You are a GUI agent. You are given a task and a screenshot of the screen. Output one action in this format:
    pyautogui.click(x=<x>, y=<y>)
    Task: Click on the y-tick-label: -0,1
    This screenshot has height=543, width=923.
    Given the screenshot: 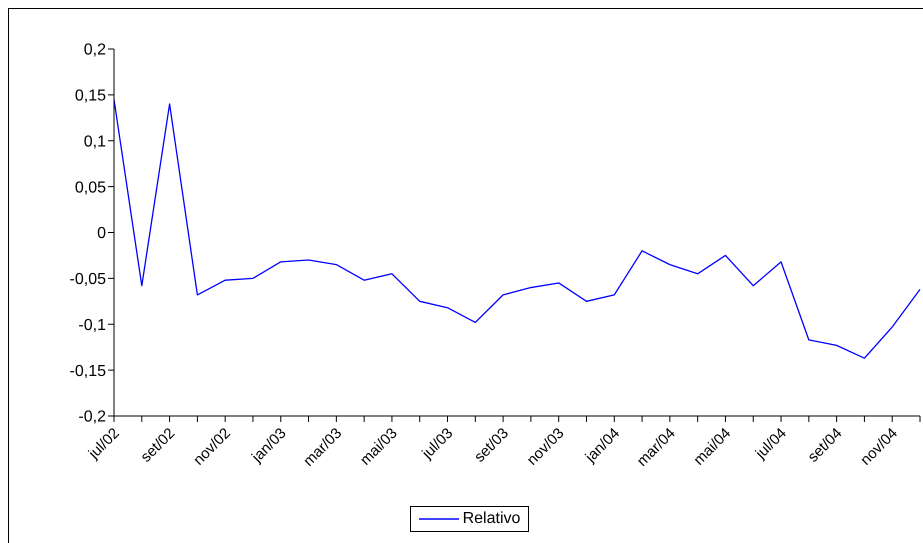 What is the action you would take?
    pyautogui.click(x=92, y=325)
    